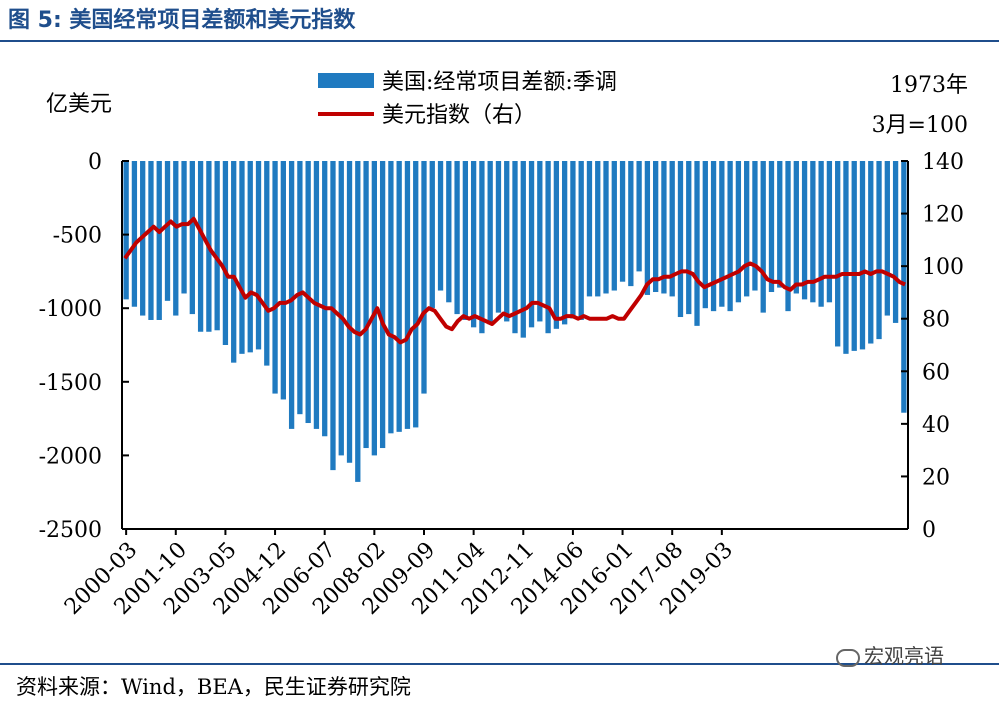 This screenshot has width=999, height=703. Describe the element at coordinates (467, 99) in the screenshot. I see `legend: 美国:经常项目差额:季调 美元指数（右）` at that location.